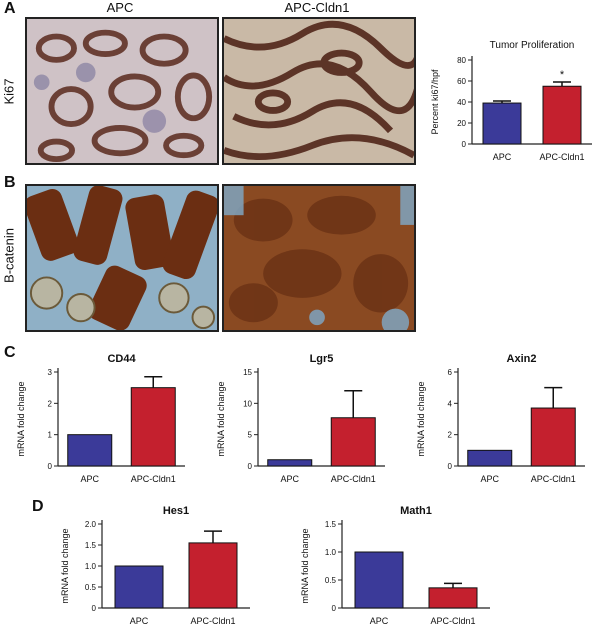 This screenshot has width=600, height=640. Describe the element at coordinates (532, 45) in the screenshot. I see `chart-title: Tumor Proliferation` at that location.